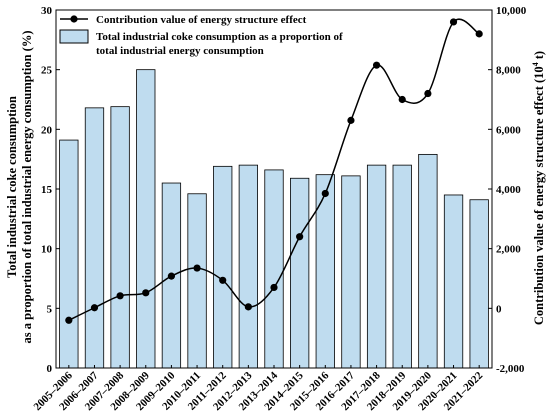 This screenshot has width=550, height=419. What do you see at coordinates (47, 130) in the screenshot?
I see `left-tick-label: 20` at bounding box center [47, 130].